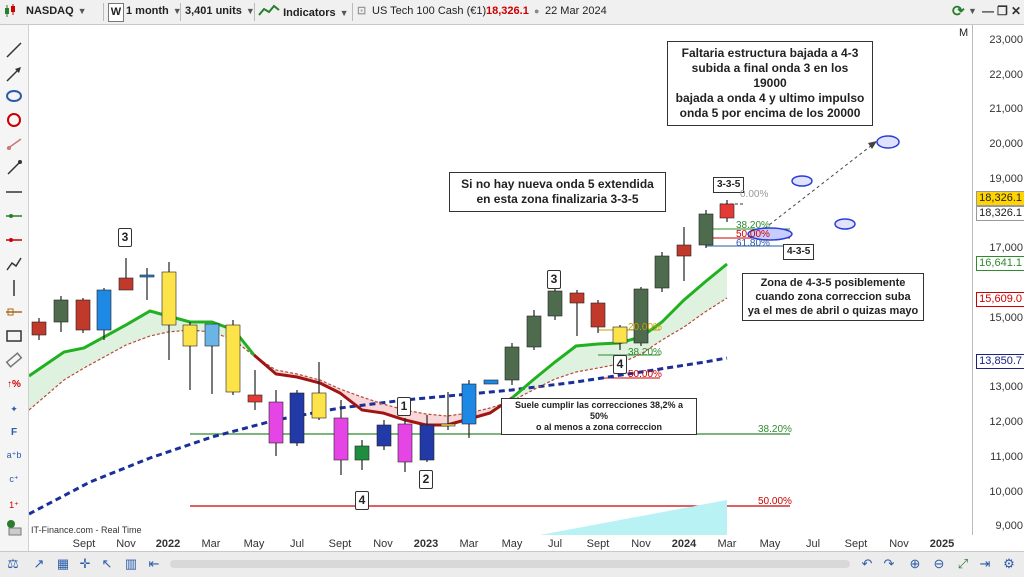  I want to click on y-tick: 10,000, so click(1006, 492).